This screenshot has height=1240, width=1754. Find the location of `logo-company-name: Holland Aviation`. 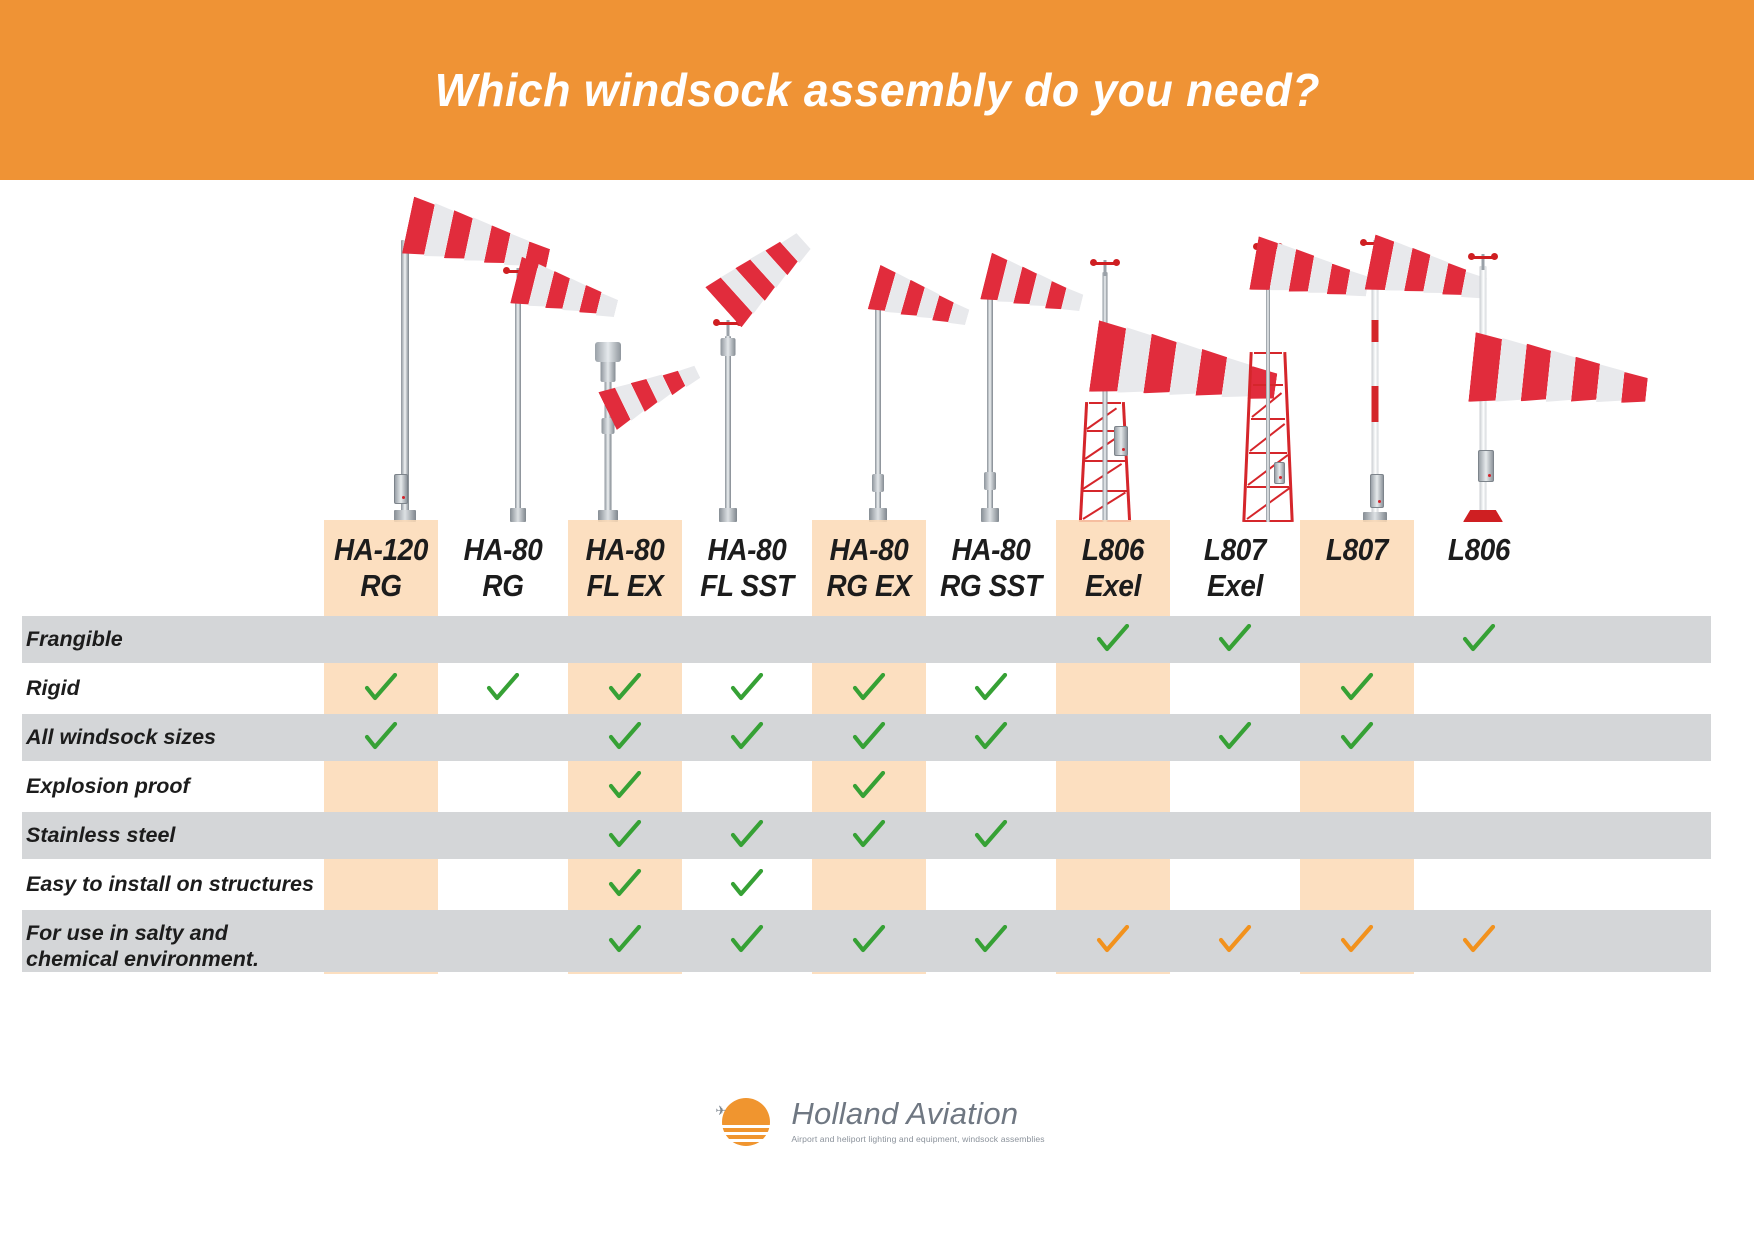

logo-company-name: Holland Aviation is located at coordinates (905, 1113).